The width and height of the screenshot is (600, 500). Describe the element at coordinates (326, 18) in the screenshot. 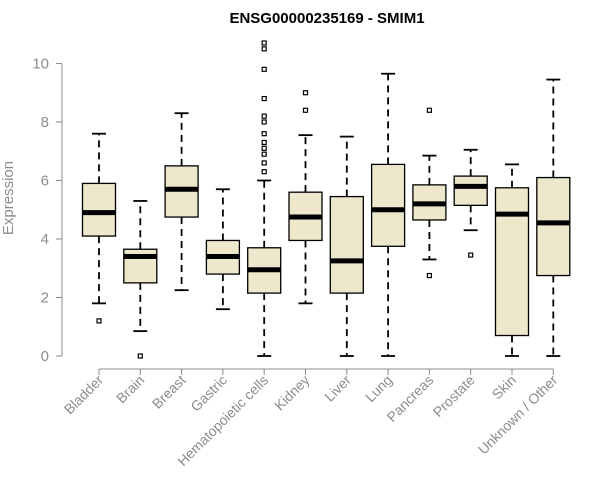

I see `chart-title: ENSG00000235169 - SMIM1` at that location.